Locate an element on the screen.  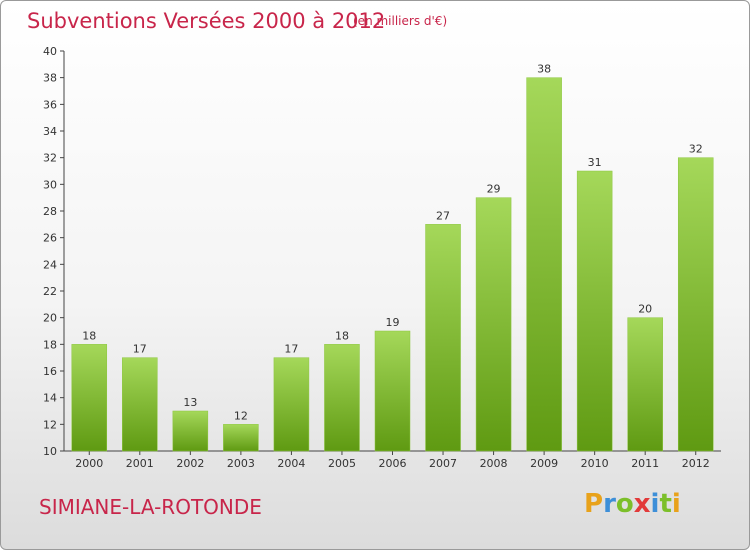
bar-value-label: 19 is located at coordinates (393, 322).